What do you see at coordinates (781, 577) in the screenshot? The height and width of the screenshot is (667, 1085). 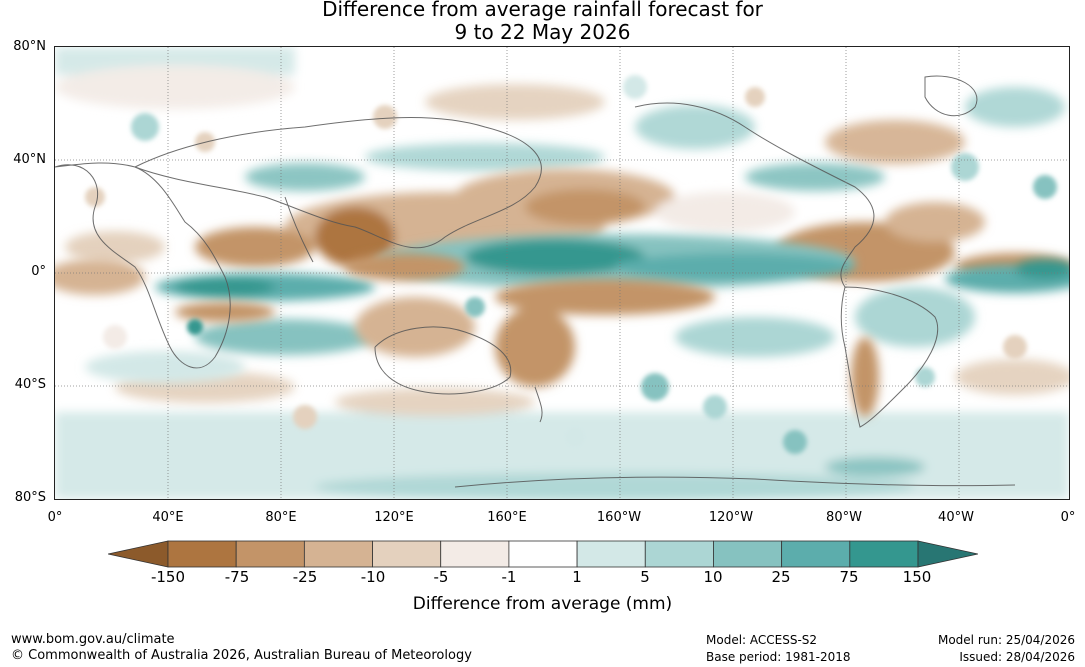 I see `colorbar-tick: 25` at bounding box center [781, 577].